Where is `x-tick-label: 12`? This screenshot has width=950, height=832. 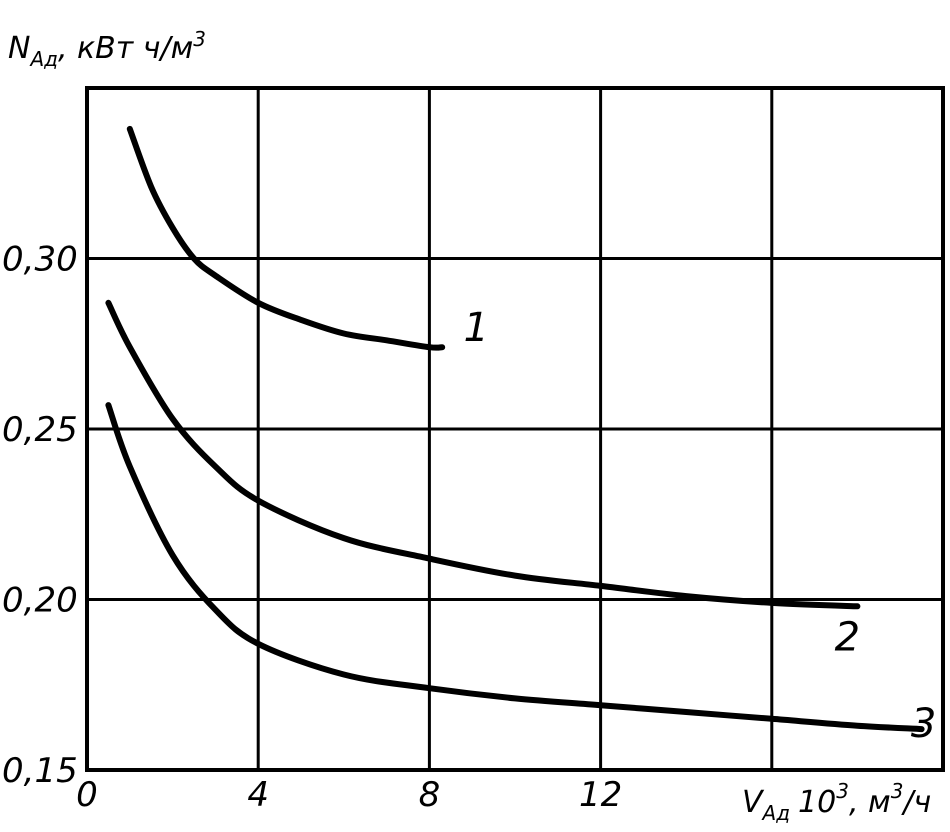
x-tick-label: 12 is located at coordinates (600, 795).